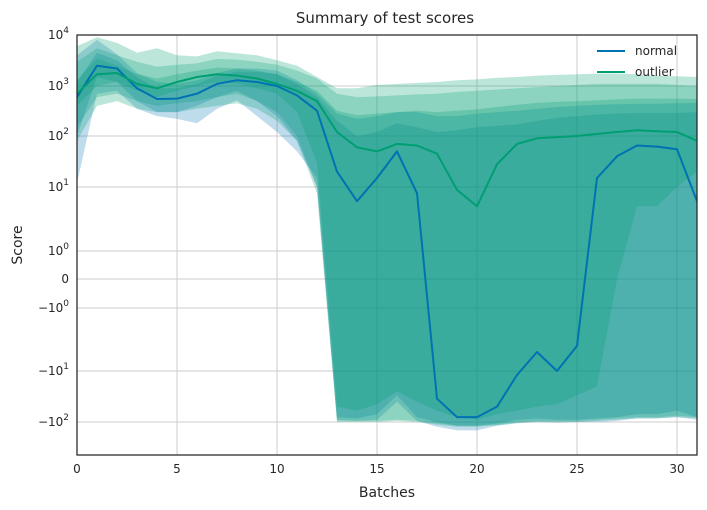 The width and height of the screenshot is (707, 510). What do you see at coordinates (53, 421) in the screenshot?
I see `y-tick-label: −102` at bounding box center [53, 421].